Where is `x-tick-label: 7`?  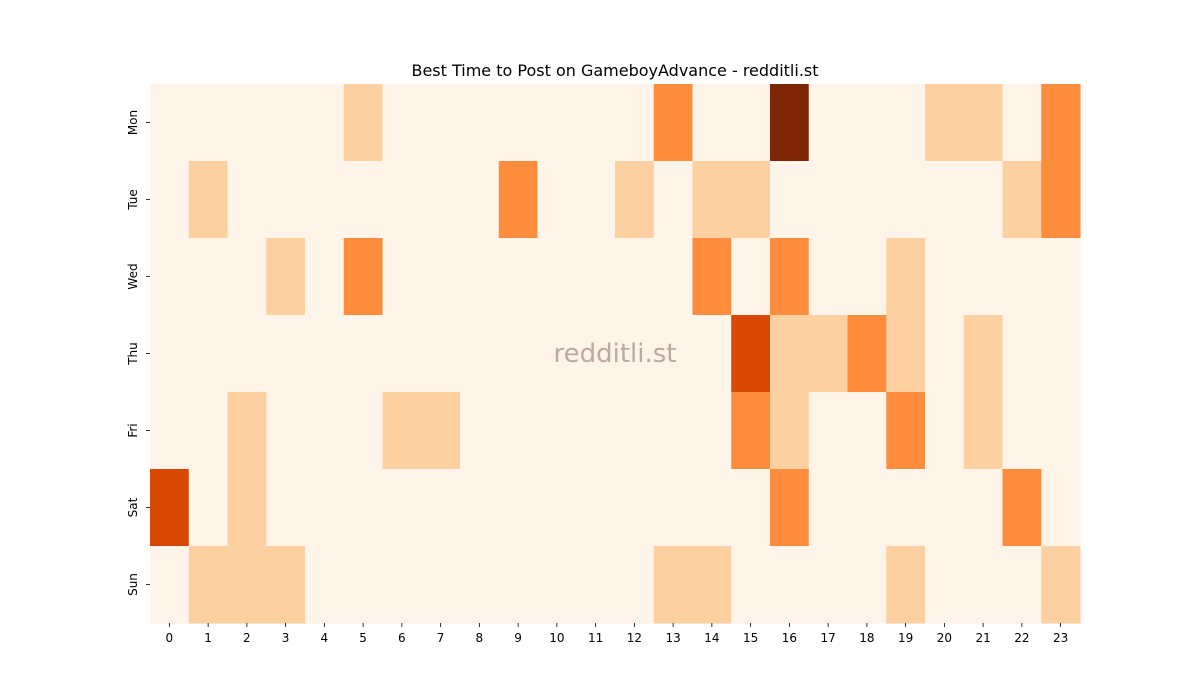
x-tick-label: 7 is located at coordinates (441, 638).